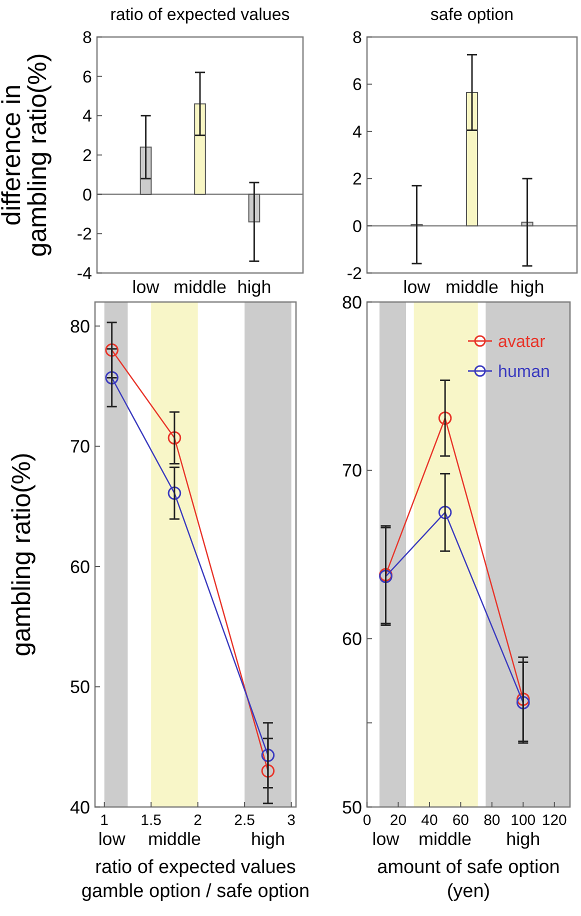 The image size is (581, 916). I want to click on chart-title: safe option, so click(472, 14).